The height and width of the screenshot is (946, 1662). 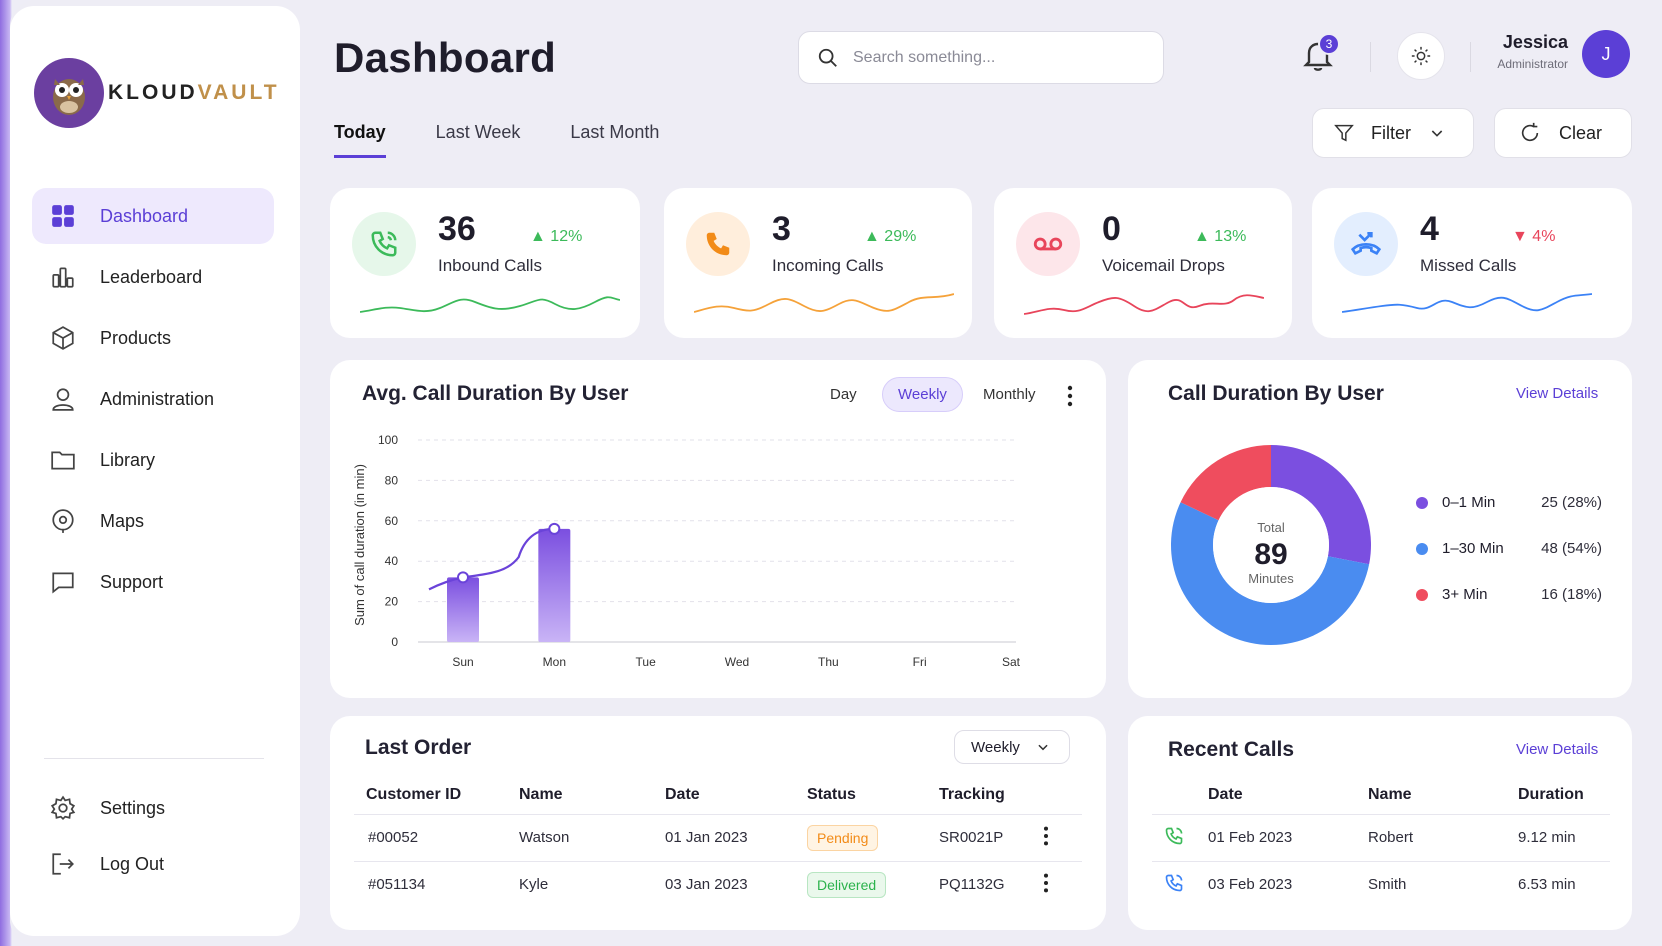 I want to click on avatar: J, so click(x=1606, y=54).